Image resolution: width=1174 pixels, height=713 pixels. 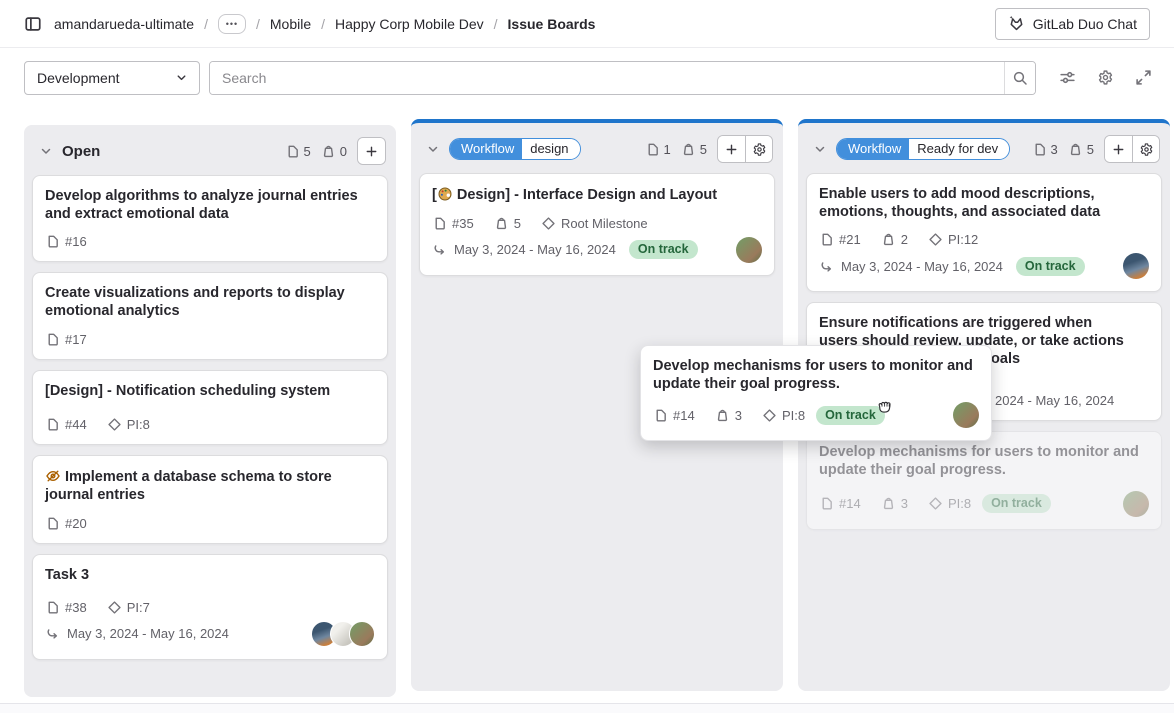 I want to click on weight-value: 5, so click(x=517, y=223).